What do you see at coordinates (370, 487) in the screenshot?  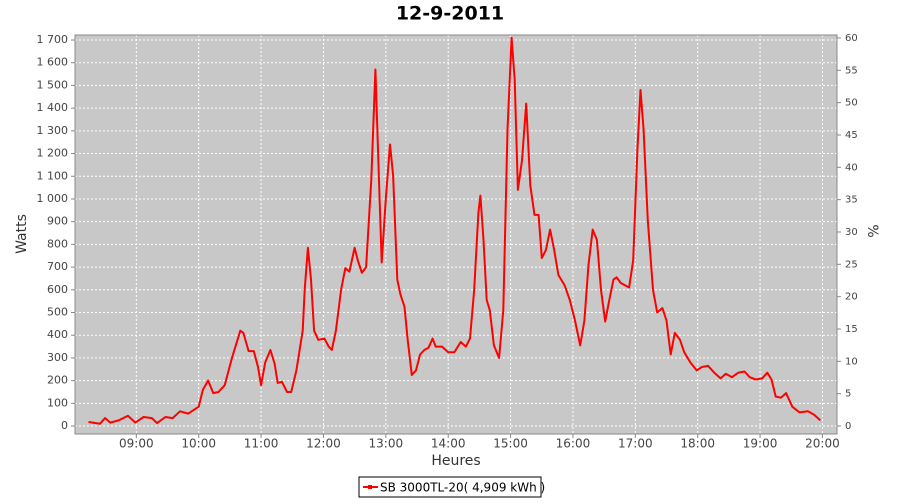 I see `legend-marker` at bounding box center [370, 487].